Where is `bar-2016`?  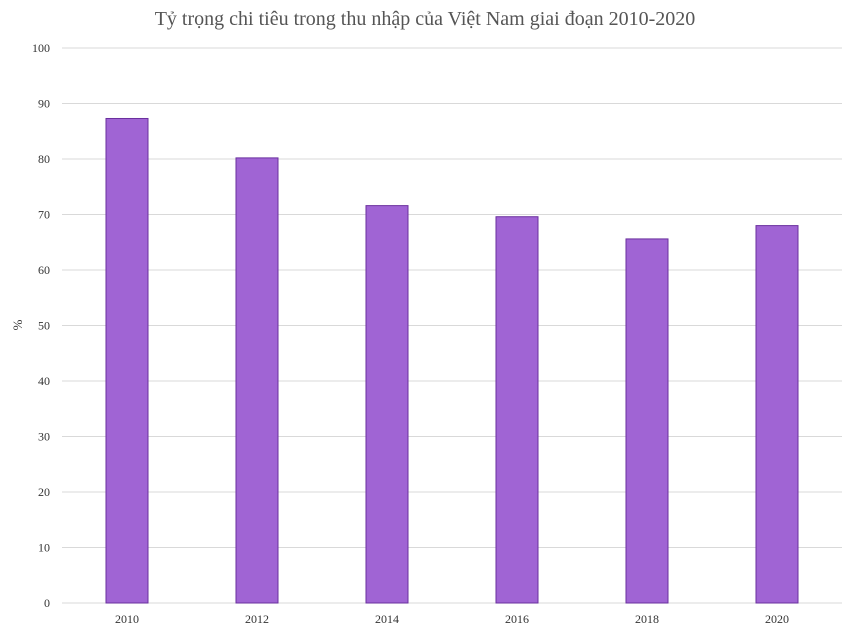 bar-2016 is located at coordinates (517, 410).